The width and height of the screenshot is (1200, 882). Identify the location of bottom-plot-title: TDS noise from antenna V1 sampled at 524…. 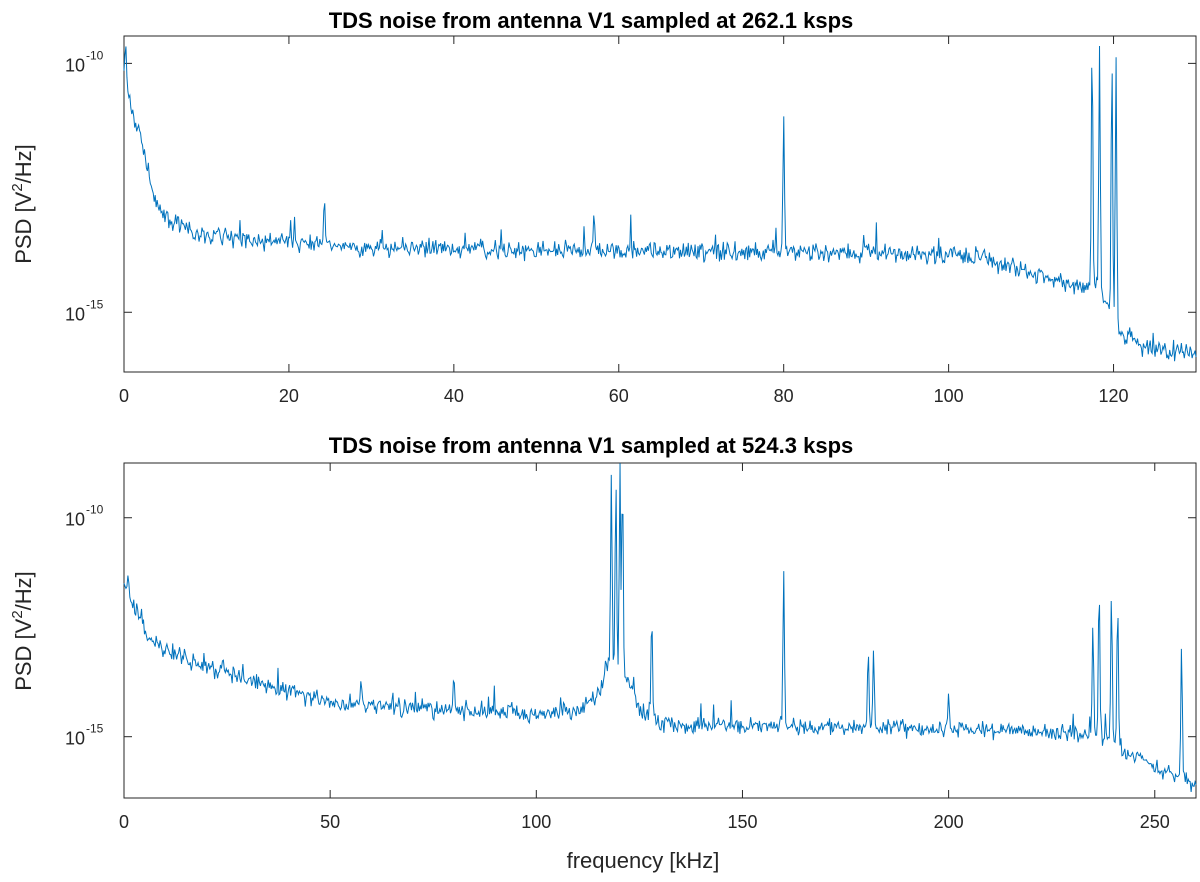
(591, 445).